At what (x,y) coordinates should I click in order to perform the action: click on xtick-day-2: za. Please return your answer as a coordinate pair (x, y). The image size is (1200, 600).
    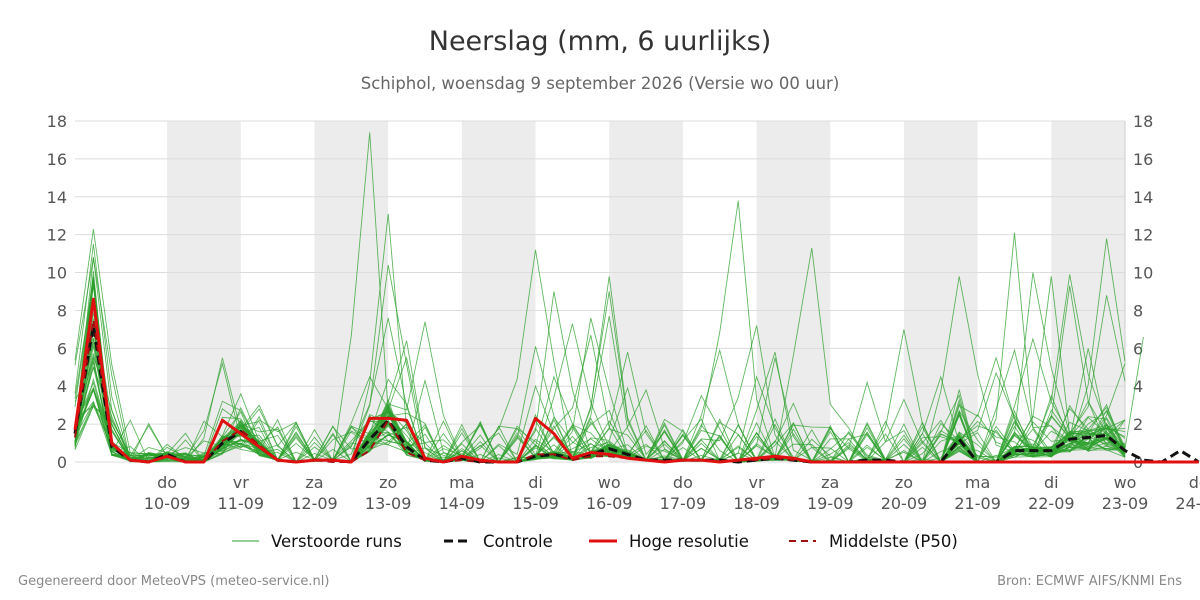
    Looking at the image, I should click on (314, 482).